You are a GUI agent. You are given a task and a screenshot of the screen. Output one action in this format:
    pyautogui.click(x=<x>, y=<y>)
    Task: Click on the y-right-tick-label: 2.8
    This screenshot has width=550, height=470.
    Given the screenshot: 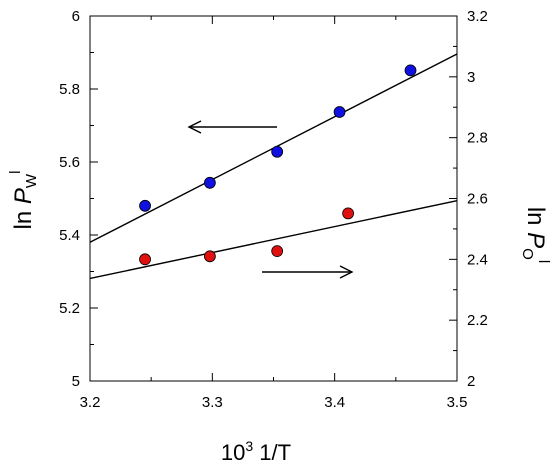 What is the action you would take?
    pyautogui.click(x=477, y=138)
    